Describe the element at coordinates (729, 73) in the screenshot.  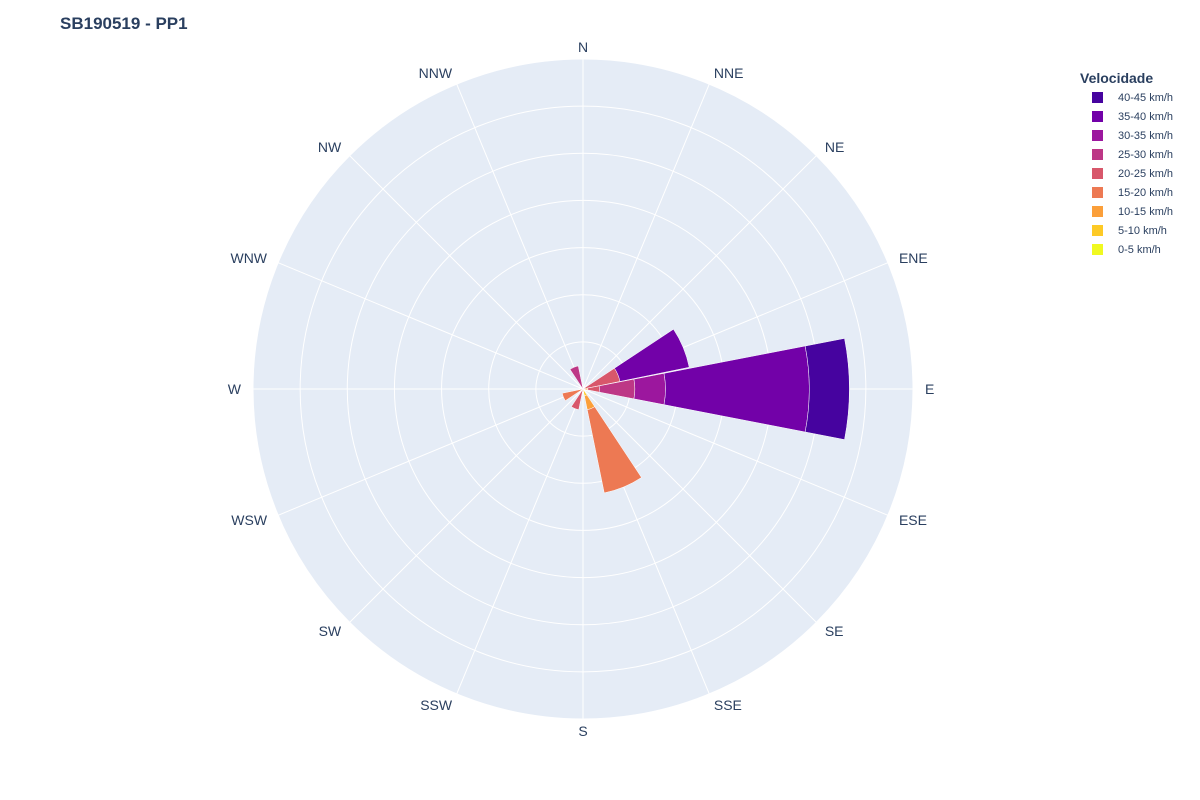
I see `direction-label: NNE` at that location.